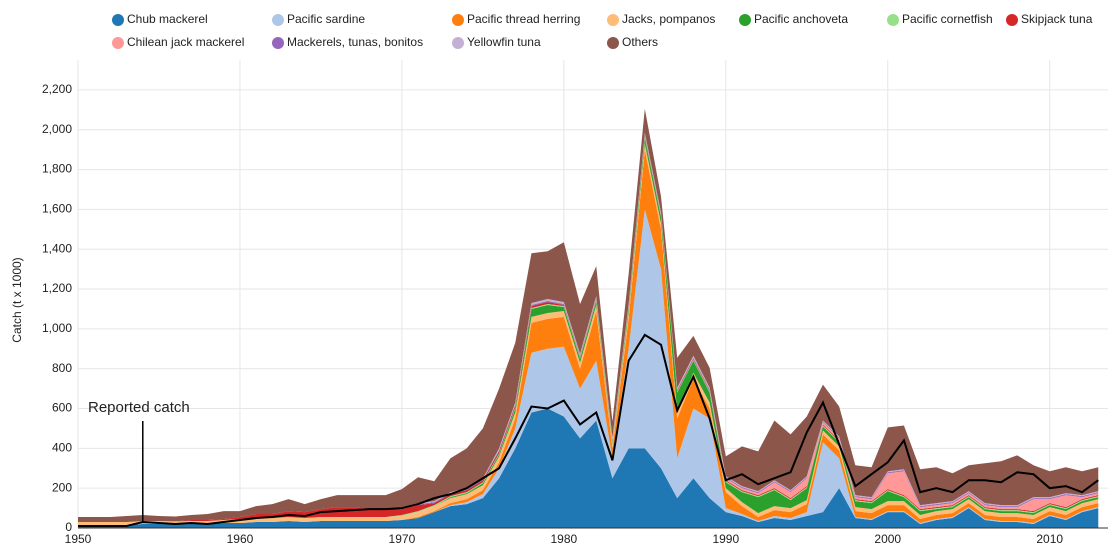  Describe the element at coordinates (504, 42) in the screenshot. I see `legend-label: Yellowfin tuna` at that location.